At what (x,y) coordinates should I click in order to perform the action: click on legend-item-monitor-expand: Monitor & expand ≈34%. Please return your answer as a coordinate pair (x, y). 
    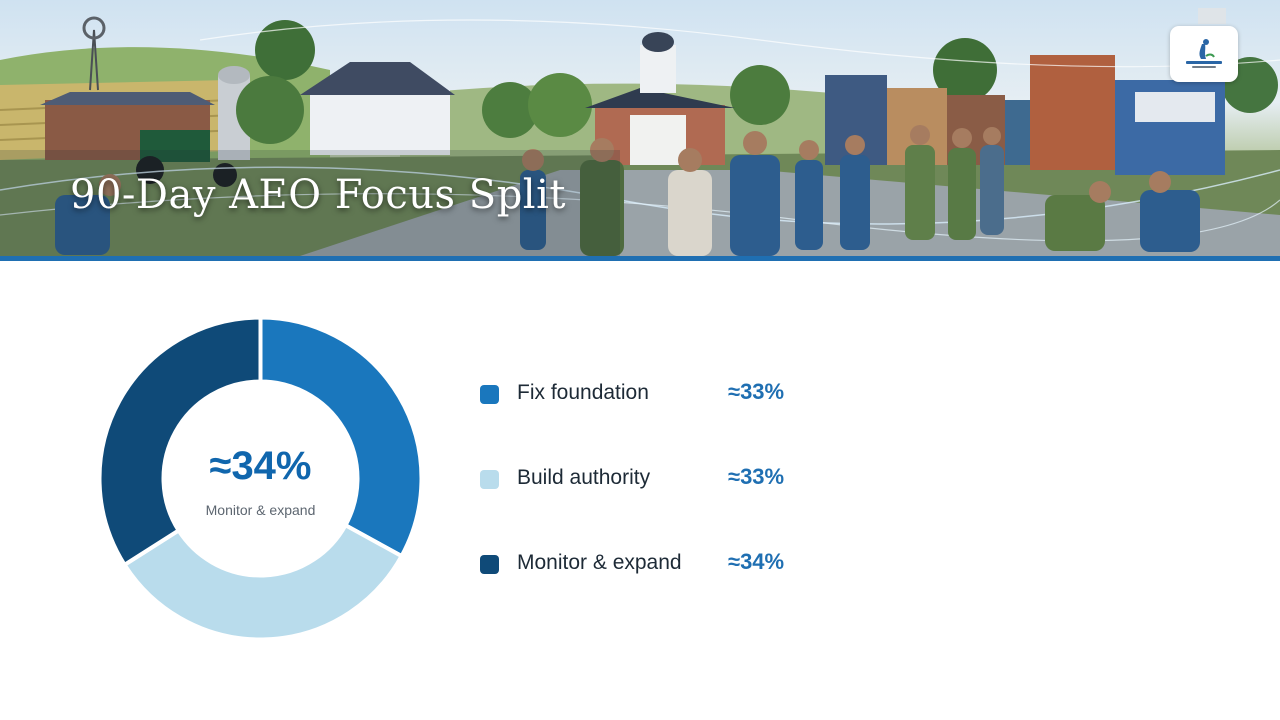
    Looking at the image, I should click on (660, 564).